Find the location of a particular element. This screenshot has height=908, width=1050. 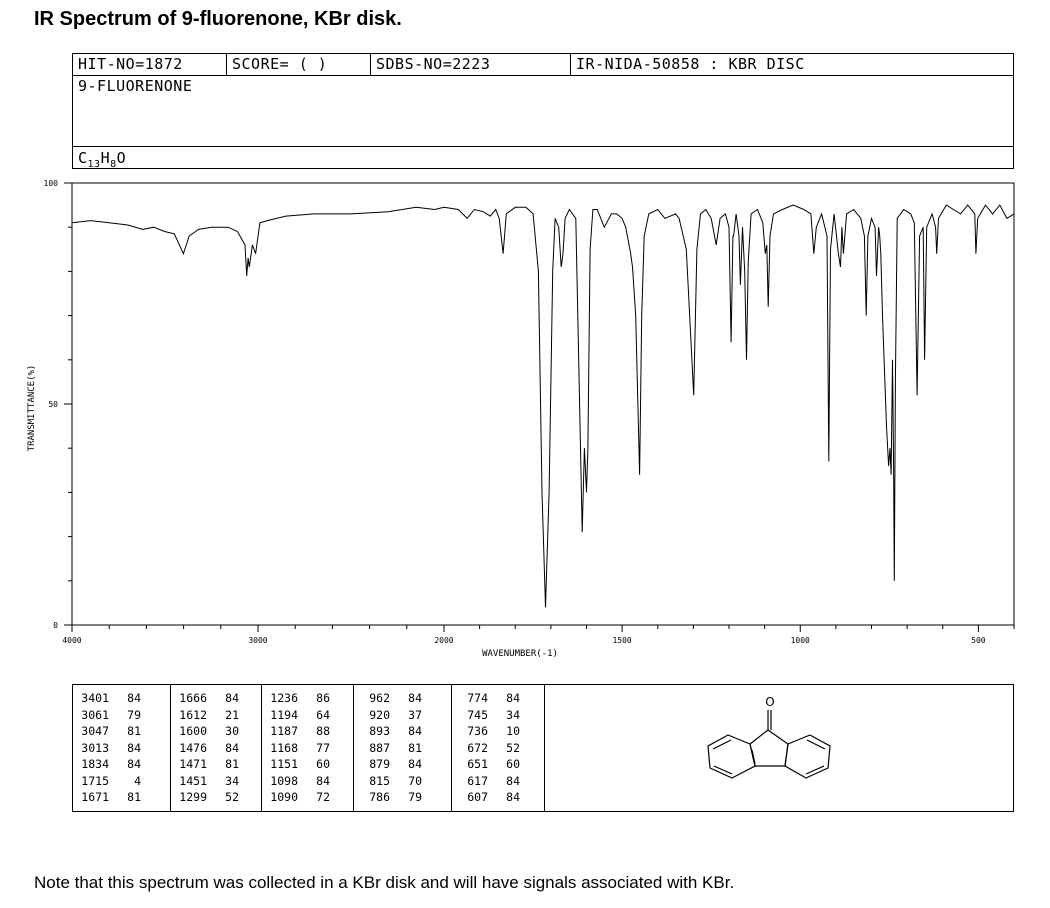

score-field: SCORE= ( ) is located at coordinates (280, 64).